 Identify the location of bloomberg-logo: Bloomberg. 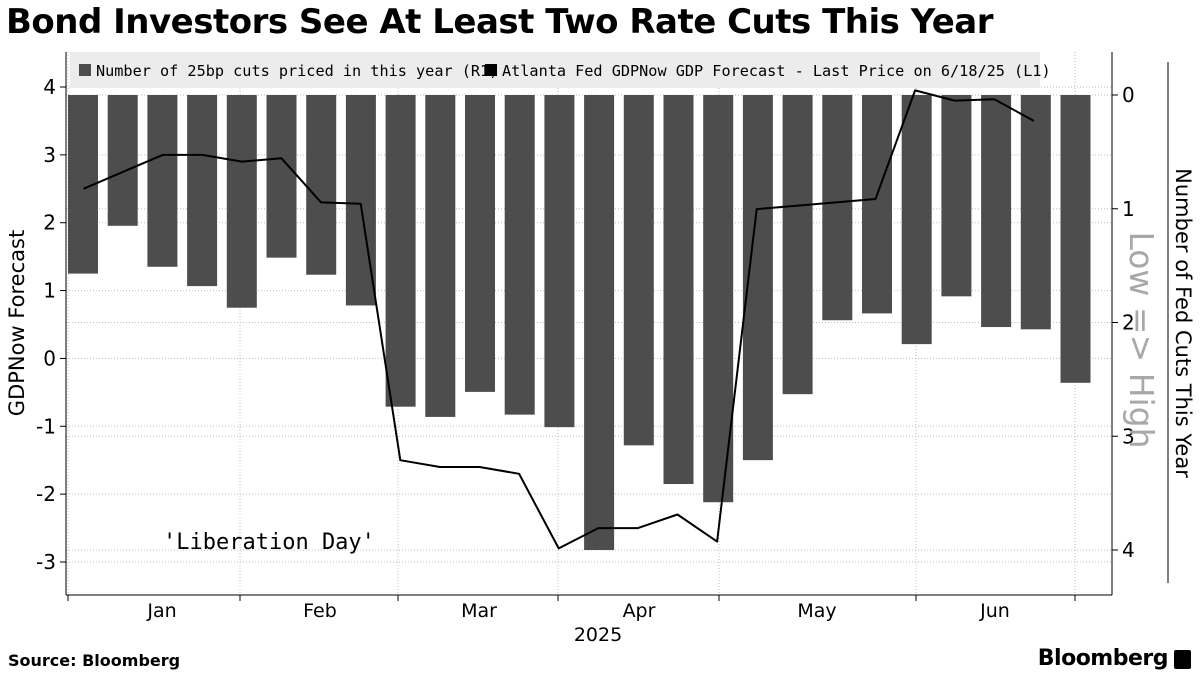
(1103, 658).